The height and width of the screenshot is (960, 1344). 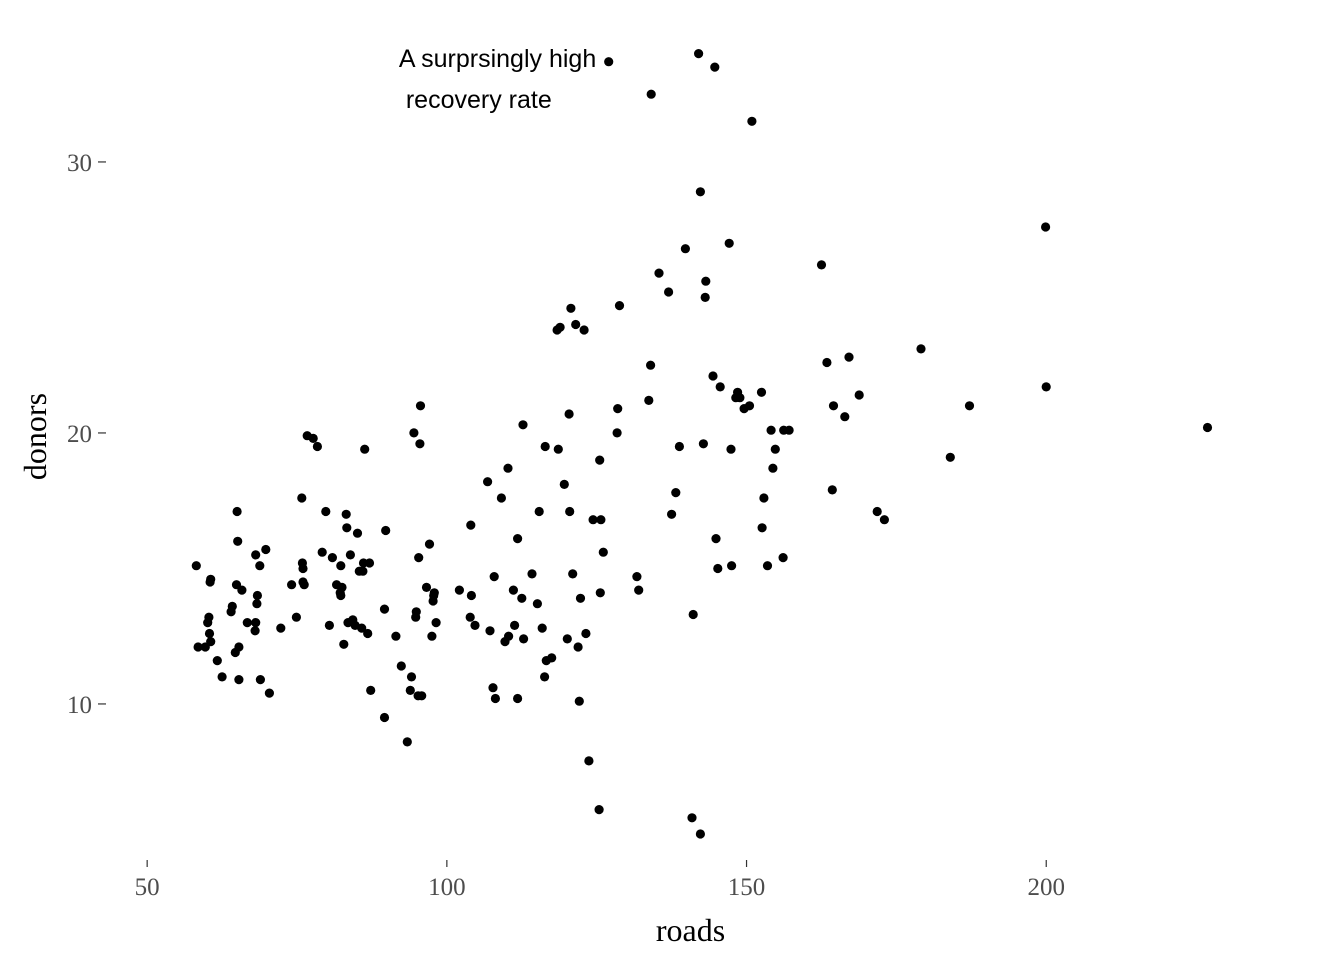 What do you see at coordinates (690, 930) in the screenshot?
I see `x-axis-title: roads` at bounding box center [690, 930].